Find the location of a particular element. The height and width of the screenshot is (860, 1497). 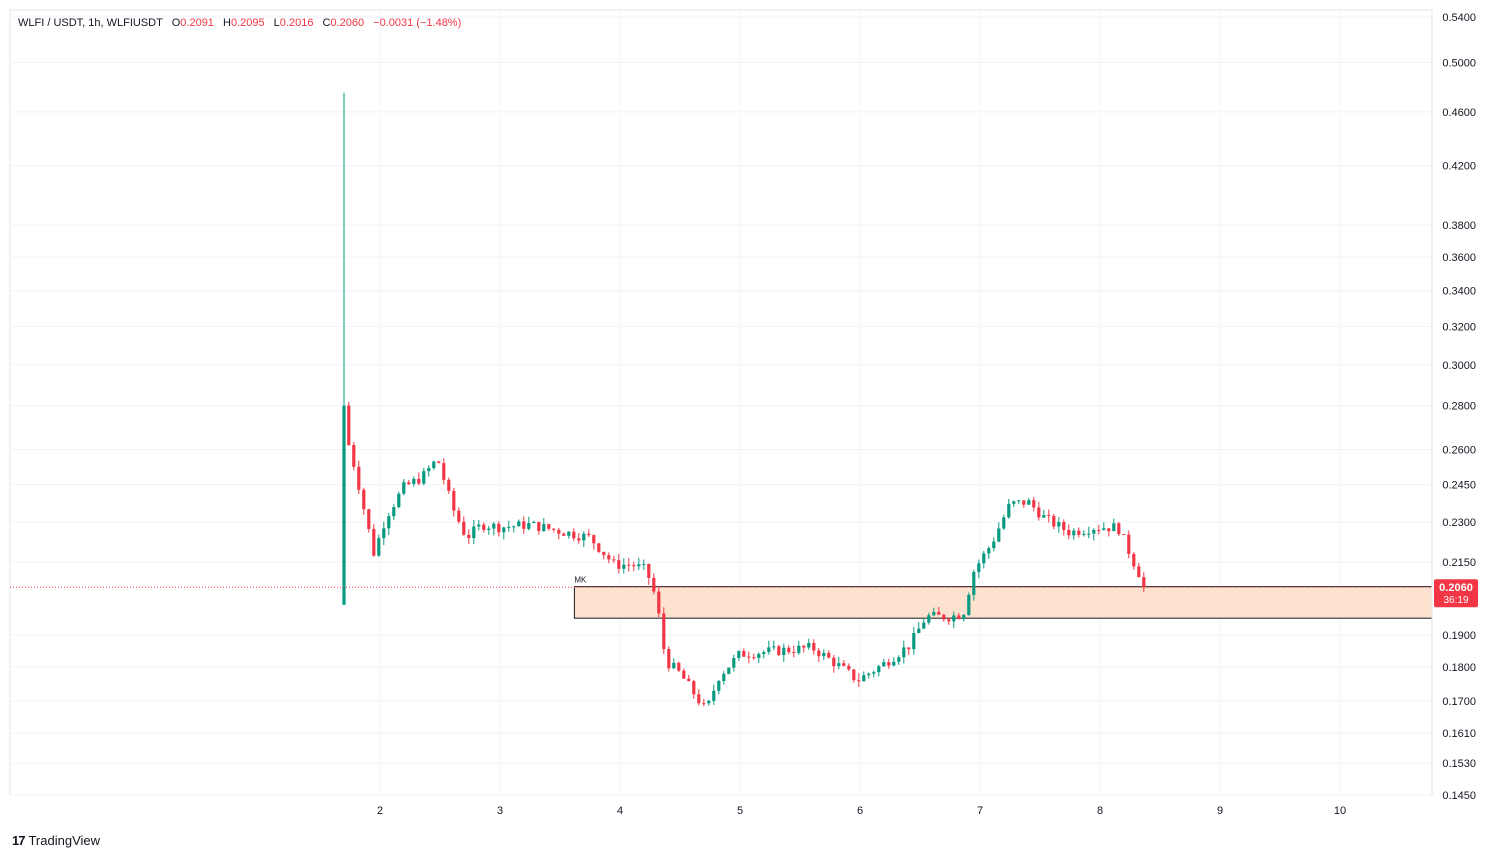

open-label: O is located at coordinates (176, 23).